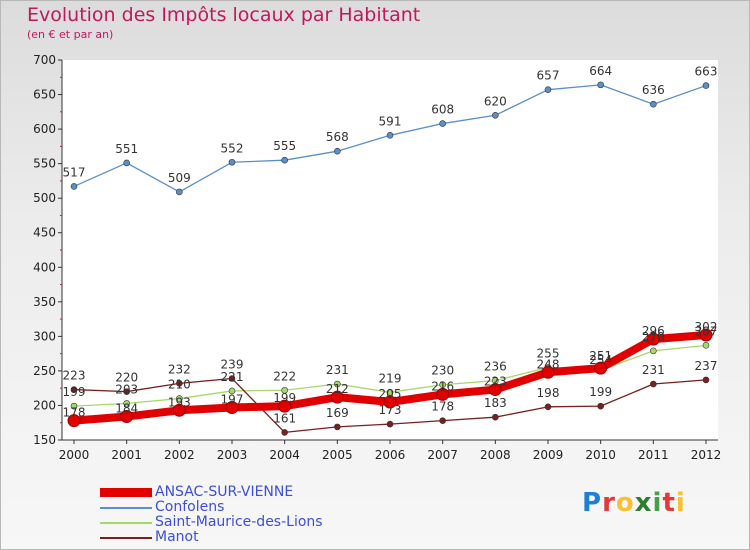 This screenshot has width=750, height=550. I want to click on data-label: 178, so click(74, 413).